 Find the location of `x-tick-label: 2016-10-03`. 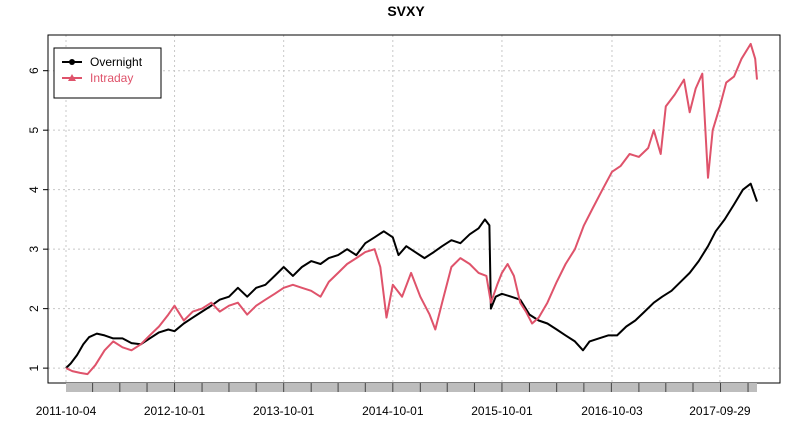

x-tick-label: 2016-10-03 is located at coordinates (612, 411).